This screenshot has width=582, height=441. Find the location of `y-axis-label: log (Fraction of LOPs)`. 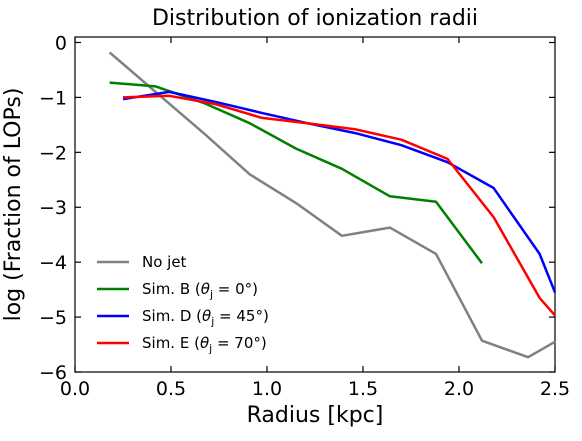

y-axis-label: log (Fraction of LOPs) is located at coordinates (13, 205).